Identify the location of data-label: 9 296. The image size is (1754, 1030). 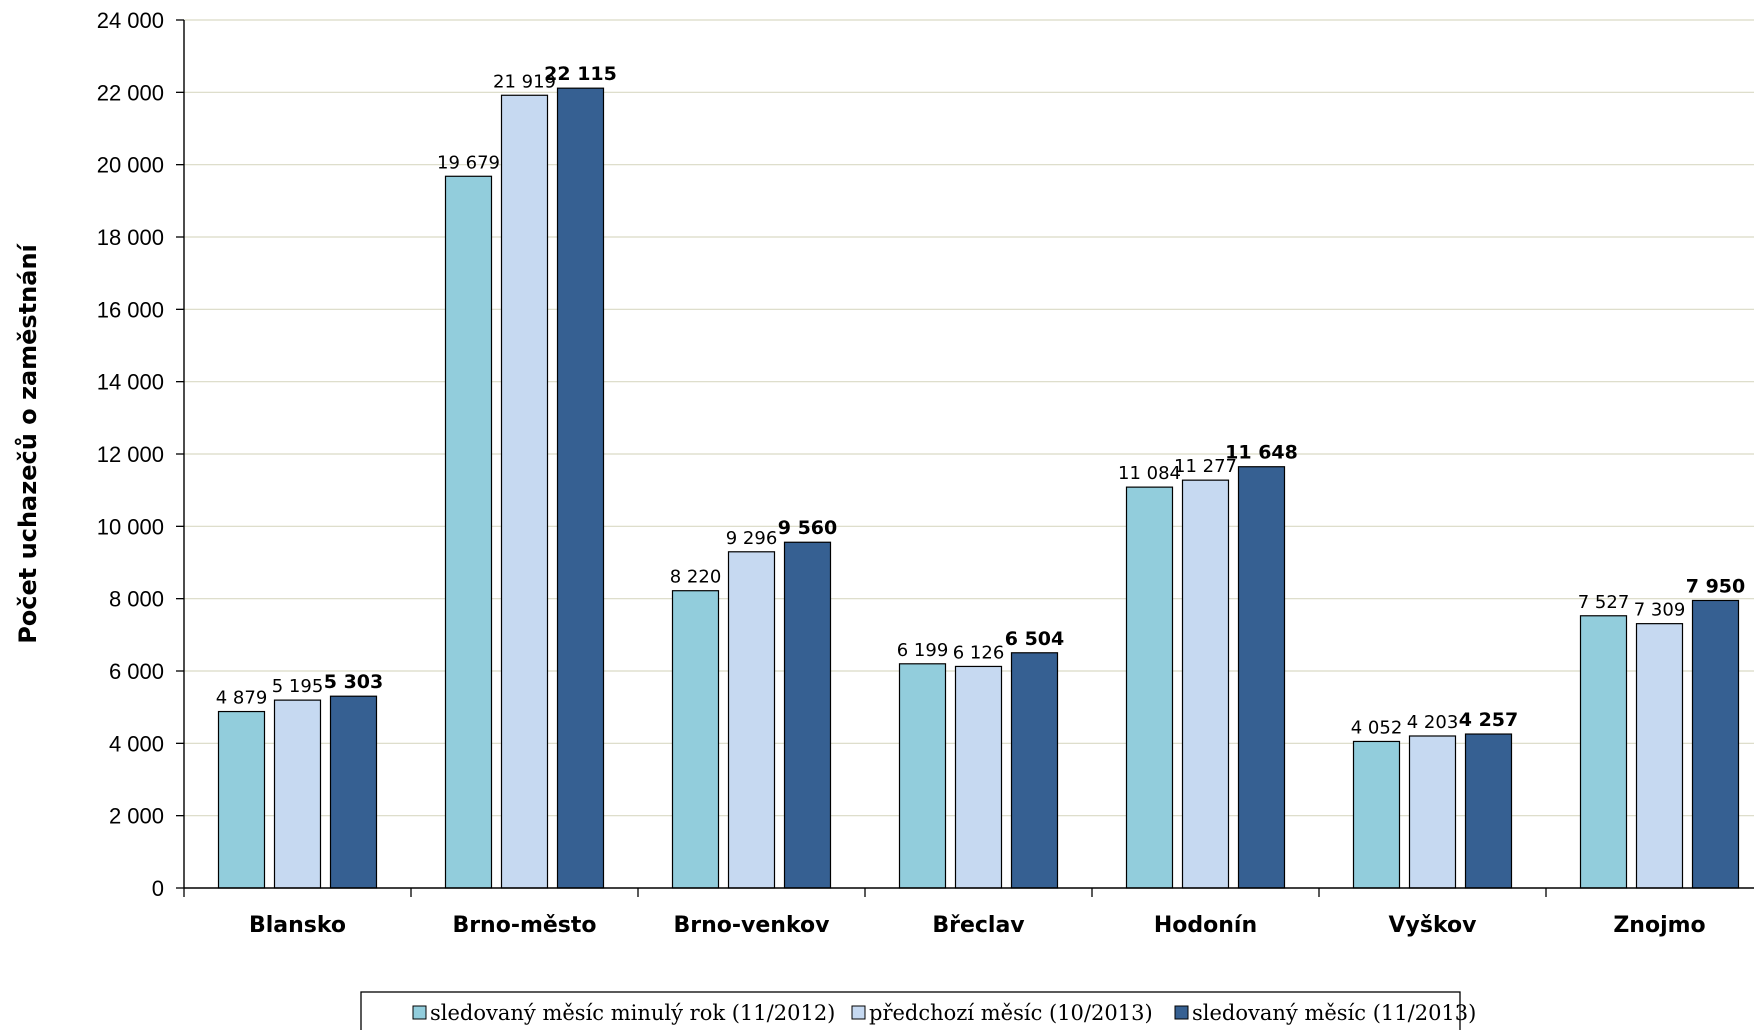
(752, 538).